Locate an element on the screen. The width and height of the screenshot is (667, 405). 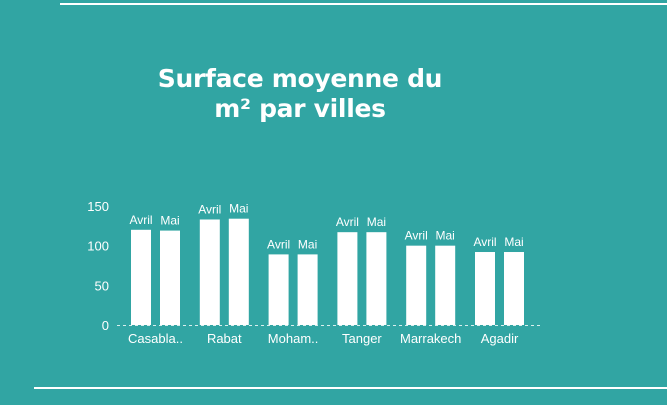
y-tick-label: 50 is located at coordinates (102, 285).